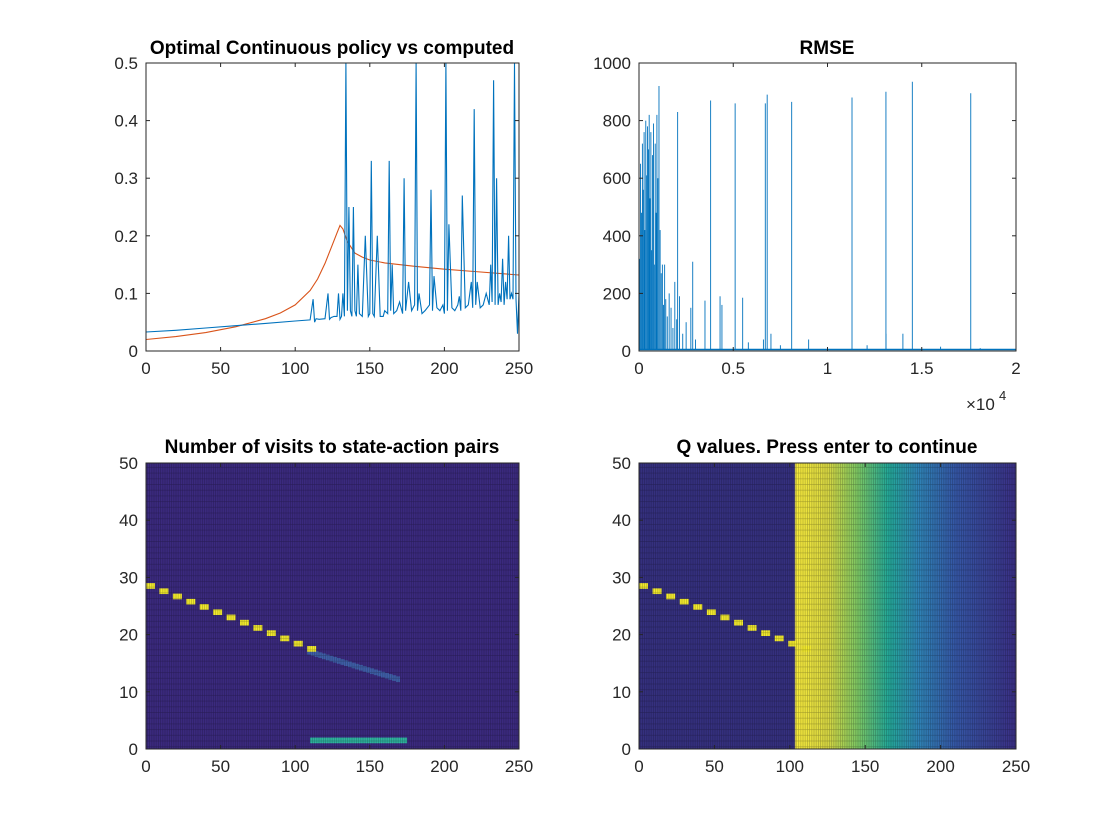 This screenshot has height=840, width=1120. Describe the element at coordinates (126, 236) in the screenshot. I see `y-tick-label: 0.2` at that location.